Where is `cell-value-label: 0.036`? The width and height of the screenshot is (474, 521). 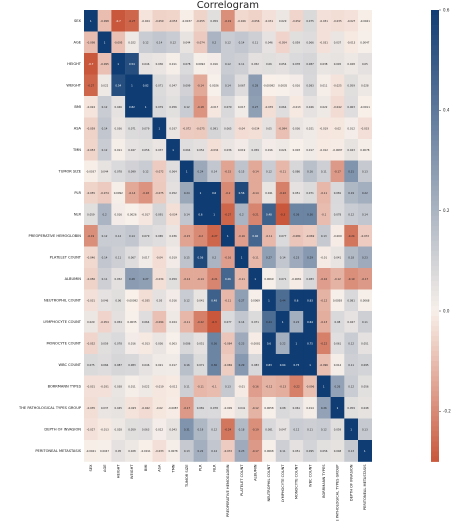 cell-value-label: 0.036 is located at coordinates (173, 236).